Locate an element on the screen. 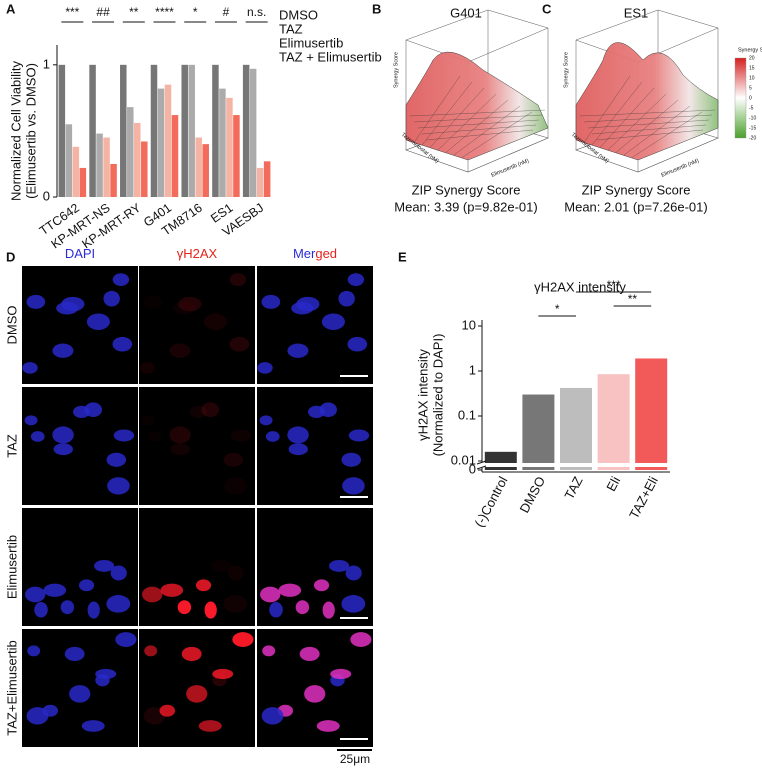 This screenshot has width=762, height=768. significance-label: # is located at coordinates (226, 12).